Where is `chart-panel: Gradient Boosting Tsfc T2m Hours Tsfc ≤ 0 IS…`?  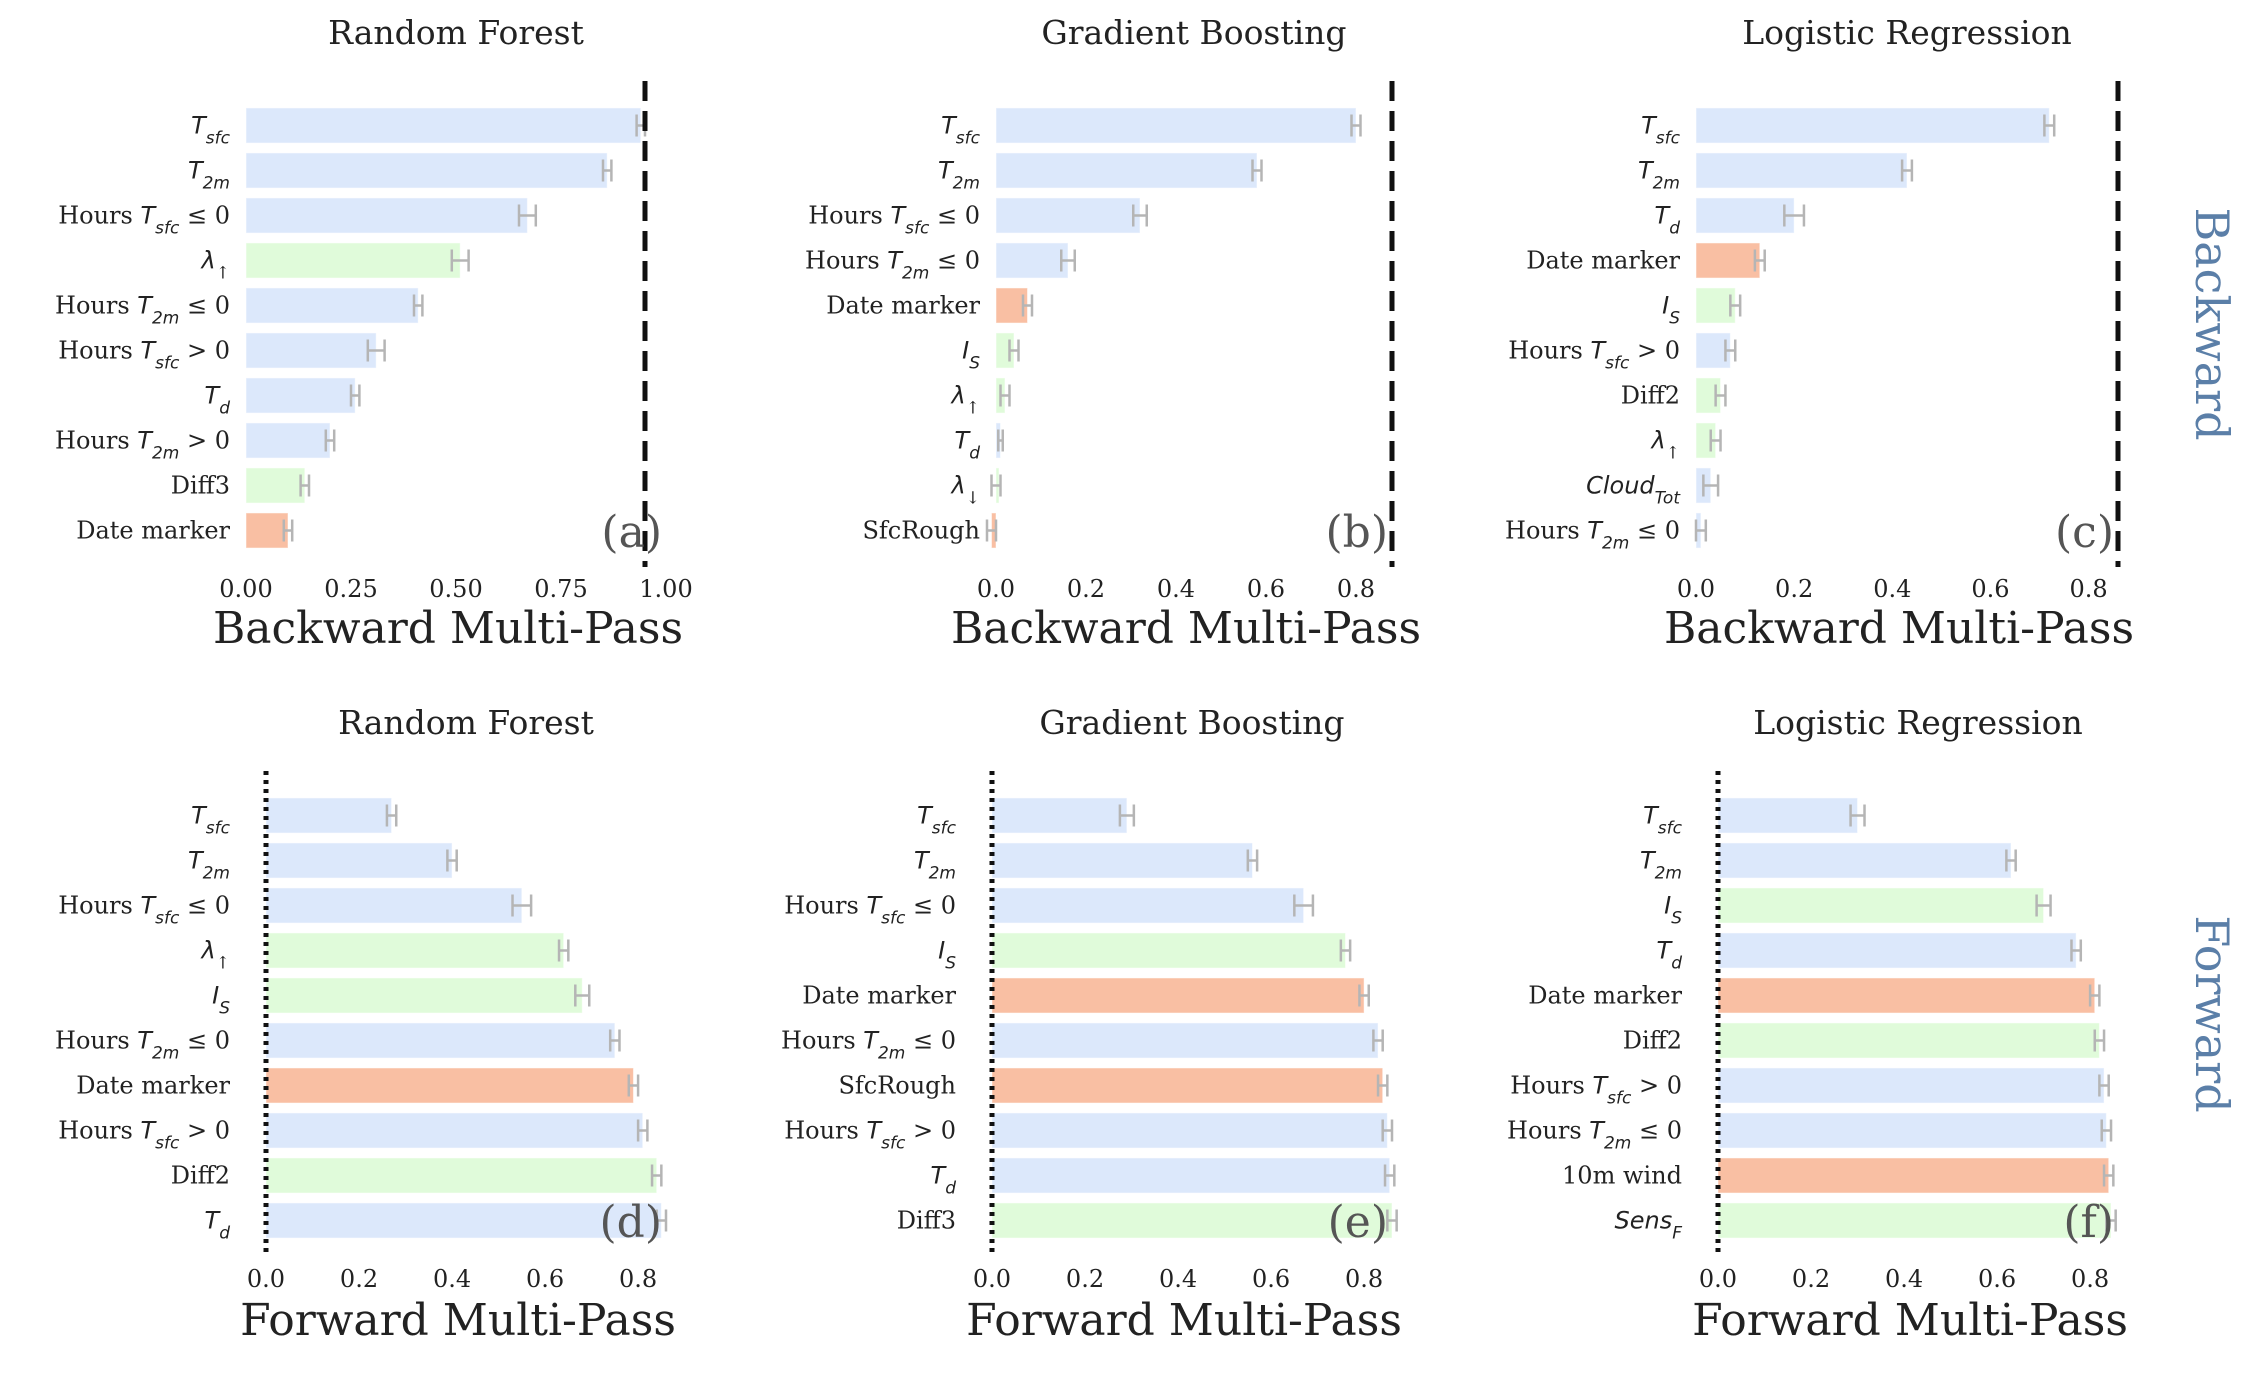 chart-panel: Gradient Boosting Tsfc T2m Hours Tsfc ≤ 0 IS… is located at coordinates (1091, 1024).